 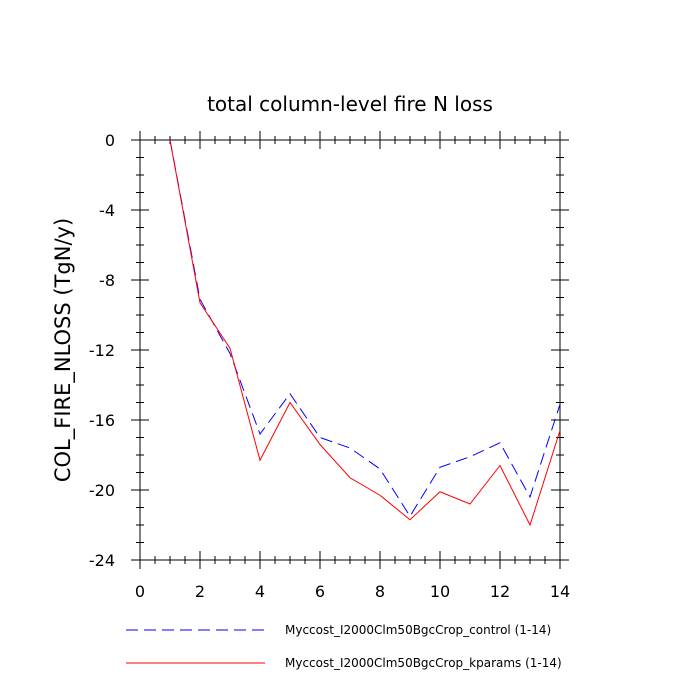 I want to click on y-tick-label: -24, so click(x=102, y=560).